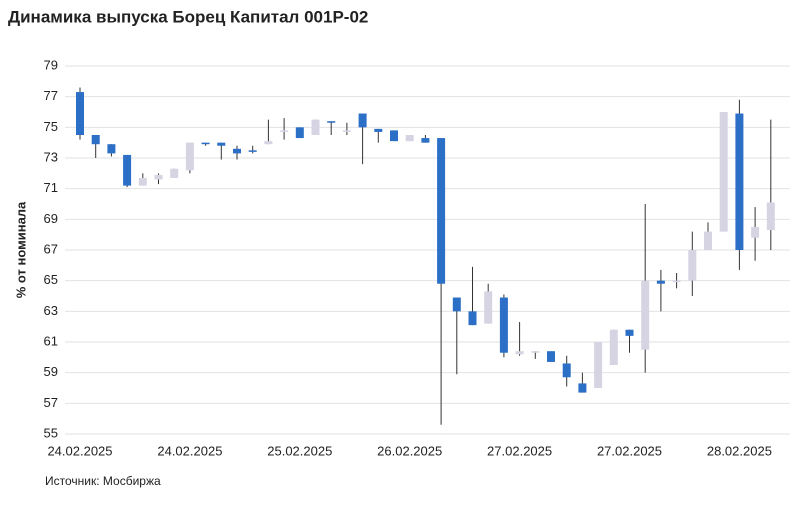 The width and height of the screenshot is (800, 506). I want to click on y-axis-label: % от номинала, so click(20, 249).